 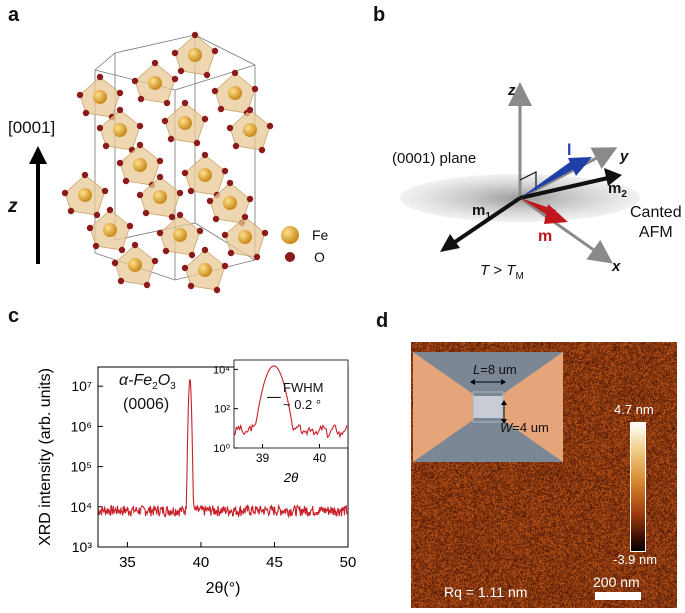 What do you see at coordinates (504, 412) in the screenshot?
I see `width-arrow` at bounding box center [504, 412].